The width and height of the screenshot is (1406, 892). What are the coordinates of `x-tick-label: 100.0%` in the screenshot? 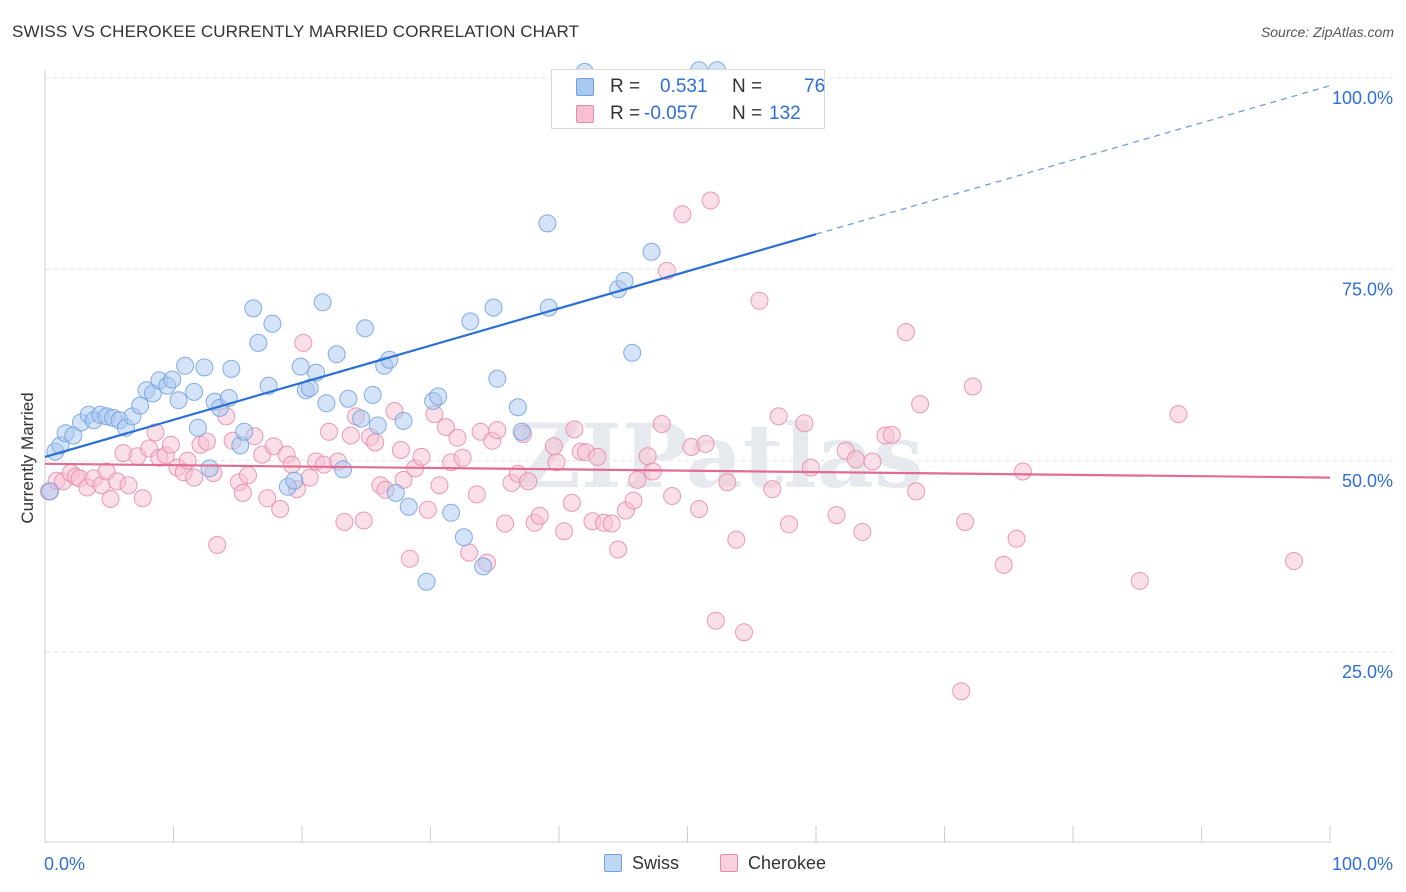 It's located at (1362, 864).